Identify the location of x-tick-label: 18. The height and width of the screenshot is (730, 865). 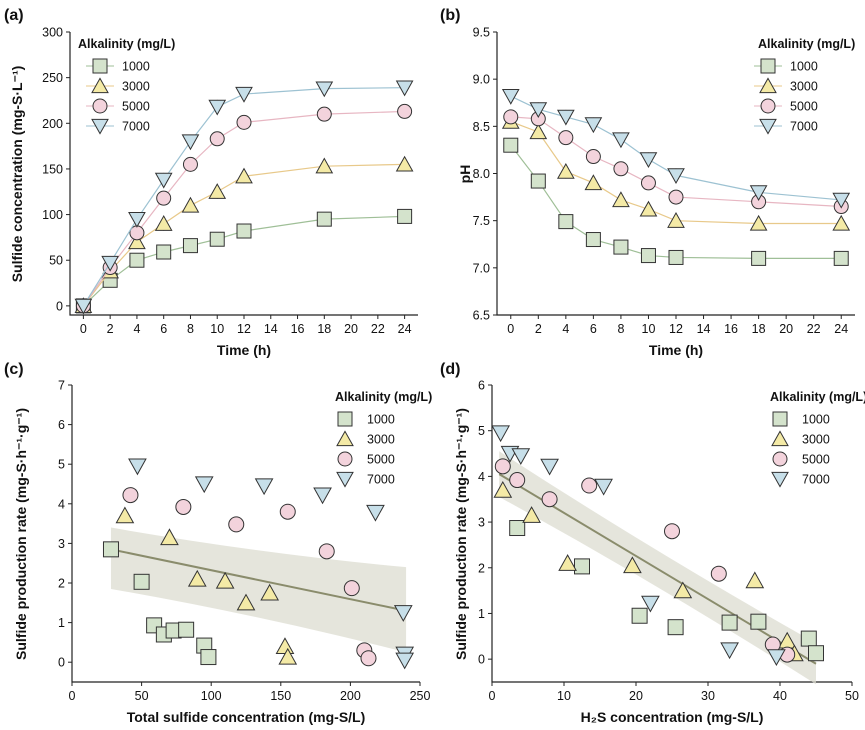
(324, 329).